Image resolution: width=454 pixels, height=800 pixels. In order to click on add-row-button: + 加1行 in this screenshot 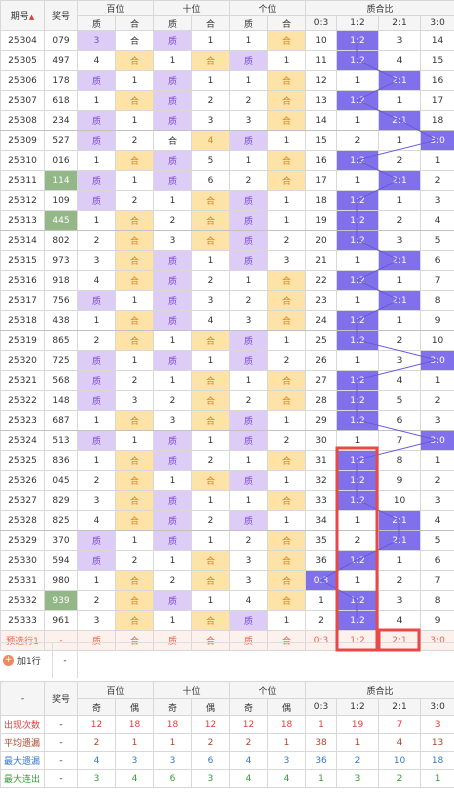, I will do `click(26, 660)`.